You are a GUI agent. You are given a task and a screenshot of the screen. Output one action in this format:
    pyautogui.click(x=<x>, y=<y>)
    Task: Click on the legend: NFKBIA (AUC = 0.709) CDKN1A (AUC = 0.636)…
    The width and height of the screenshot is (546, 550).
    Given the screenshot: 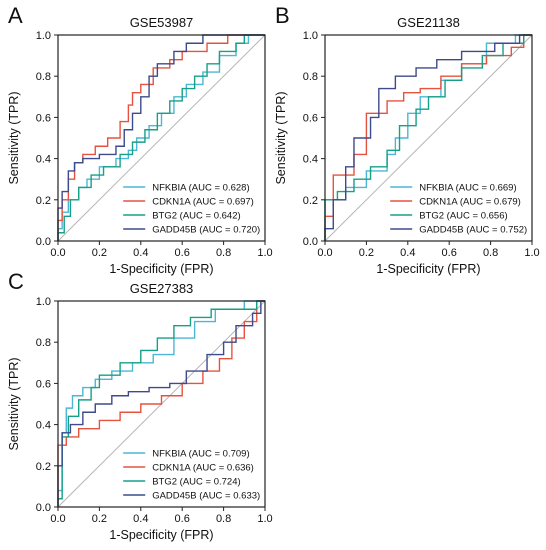 What is the action you would take?
    pyautogui.click(x=191, y=475)
    